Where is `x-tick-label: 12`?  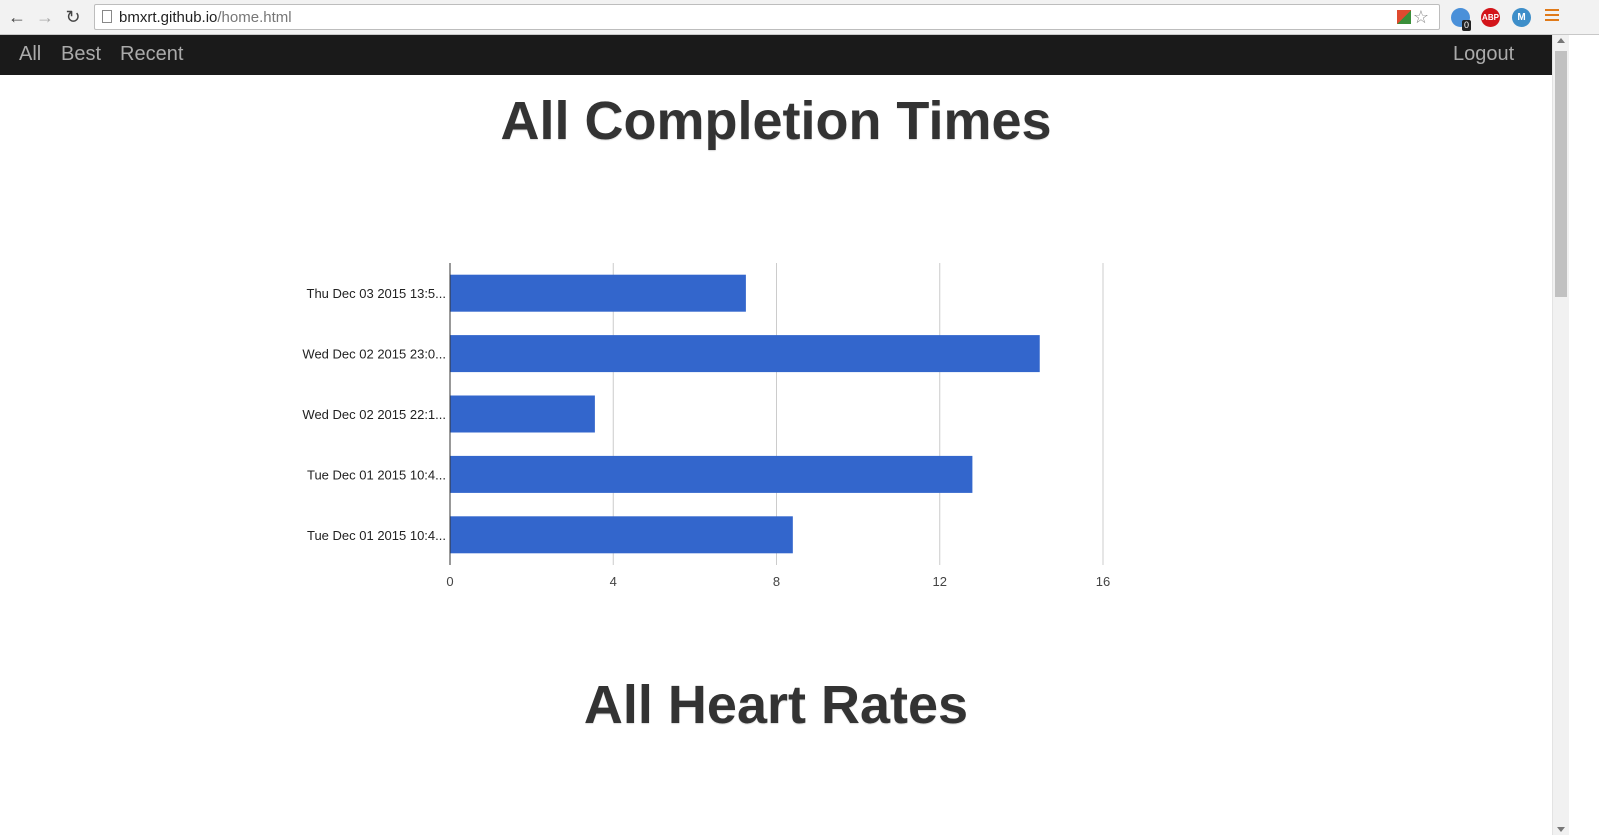 x-tick-label: 12 is located at coordinates (940, 581).